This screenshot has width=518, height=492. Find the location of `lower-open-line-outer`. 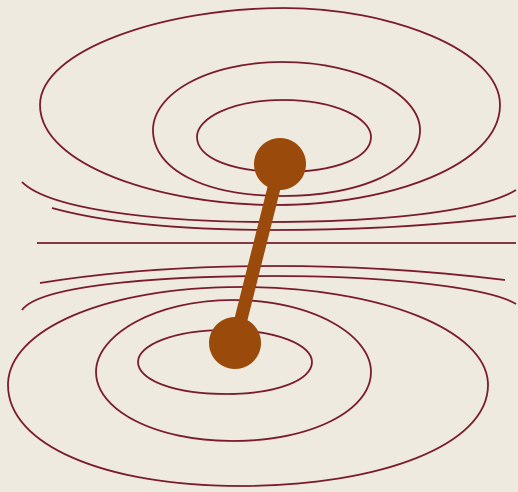

lower-open-line-outer is located at coordinates (269, 293).